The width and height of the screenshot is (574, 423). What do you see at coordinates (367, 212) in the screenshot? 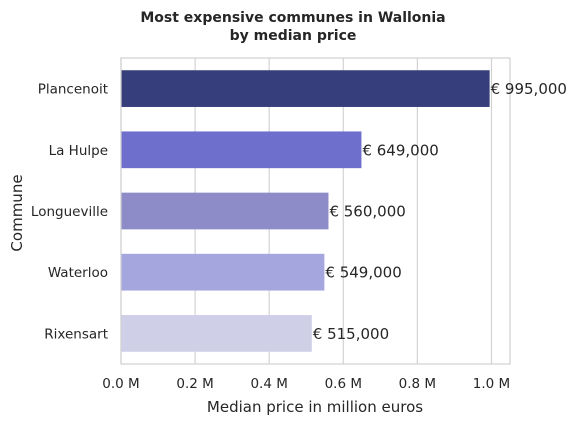
I see `data-label: € 560,000` at bounding box center [367, 212].